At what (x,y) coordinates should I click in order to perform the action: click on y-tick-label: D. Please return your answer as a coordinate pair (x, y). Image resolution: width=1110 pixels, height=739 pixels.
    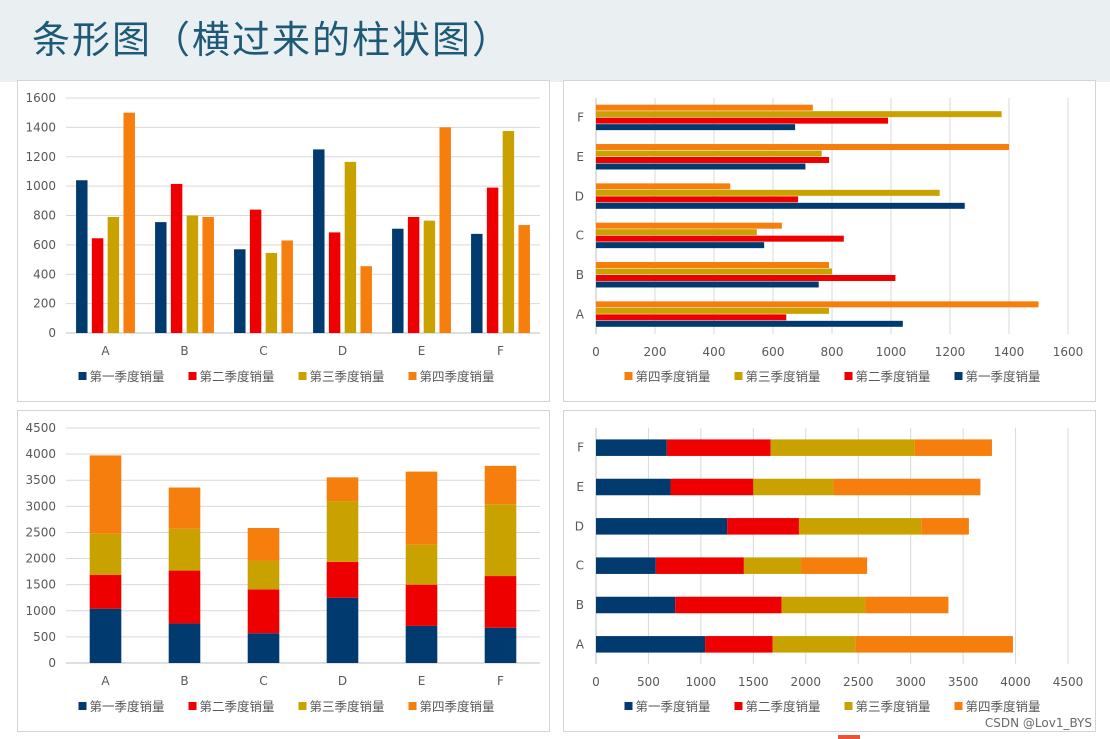
    Looking at the image, I should click on (579, 526).